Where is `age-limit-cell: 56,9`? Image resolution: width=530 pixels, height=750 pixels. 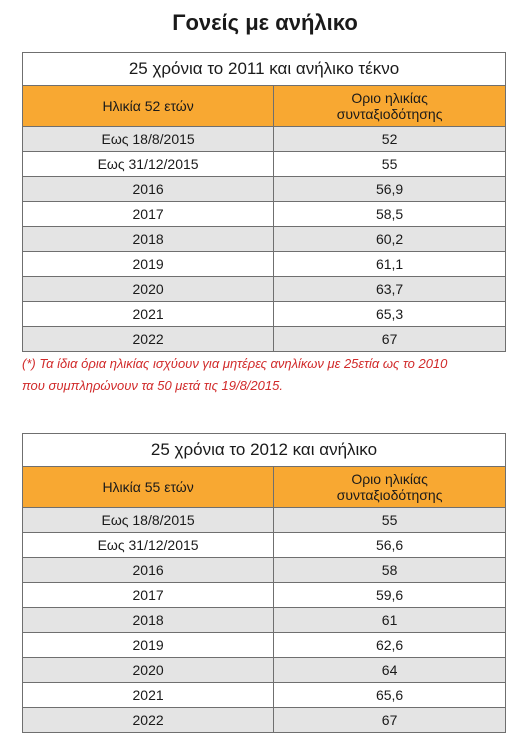
age-limit-cell: 56,9 is located at coordinates (389, 189).